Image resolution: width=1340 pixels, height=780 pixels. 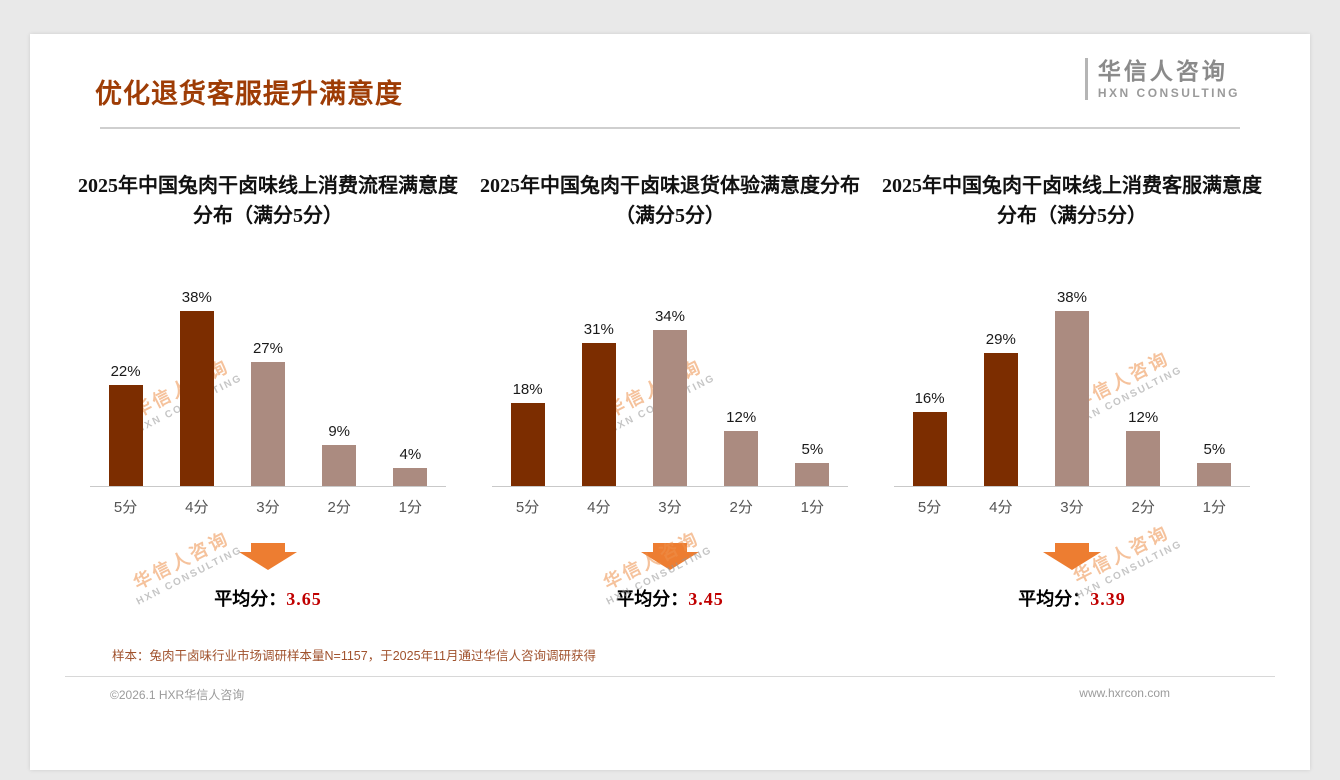 What do you see at coordinates (410, 466) in the screenshot?
I see `bar-group: 4%` at bounding box center [410, 466].